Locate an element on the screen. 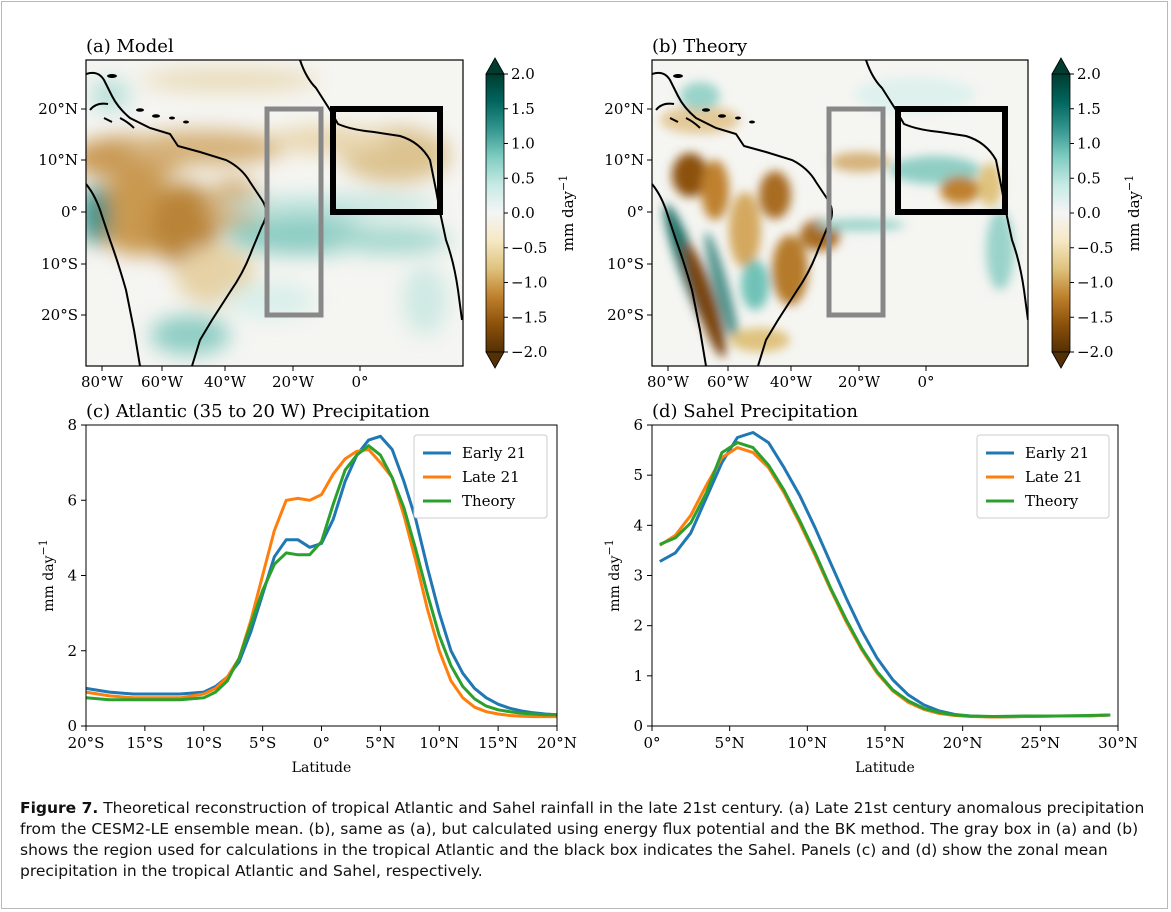  x-tick-label: 30°N is located at coordinates (1118, 743).